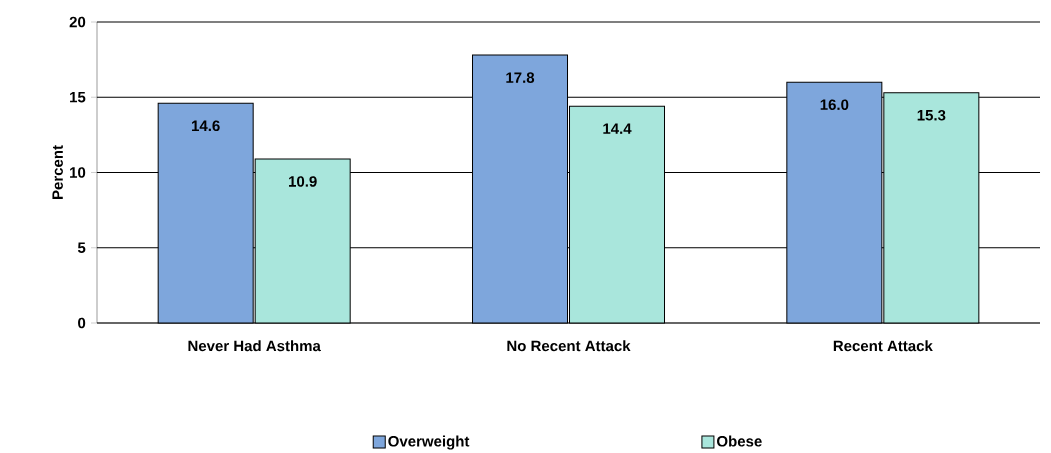  Describe the element at coordinates (78, 97) in the screenshot. I see `y-tick-label: 15` at that location.